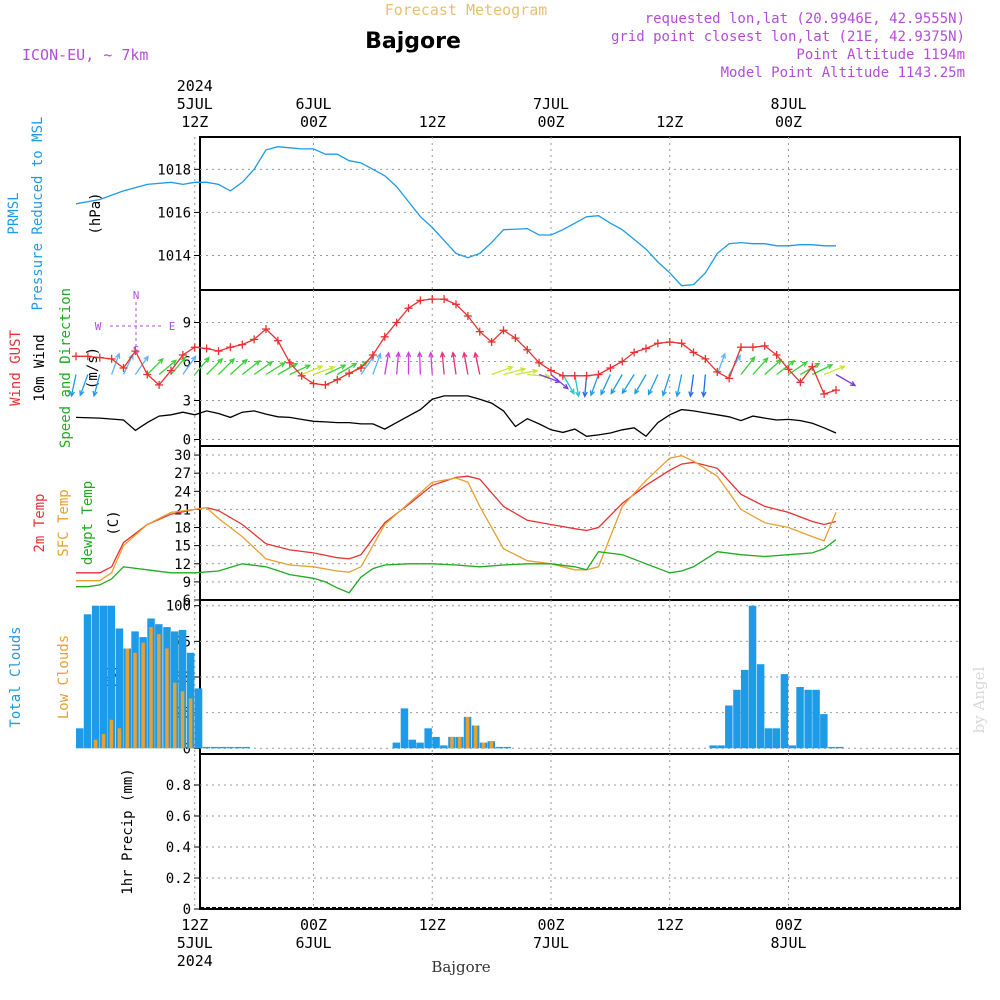  What do you see at coordinates (551, 104) in the screenshot?
I see `top-time-label: 7JUL` at bounding box center [551, 104].